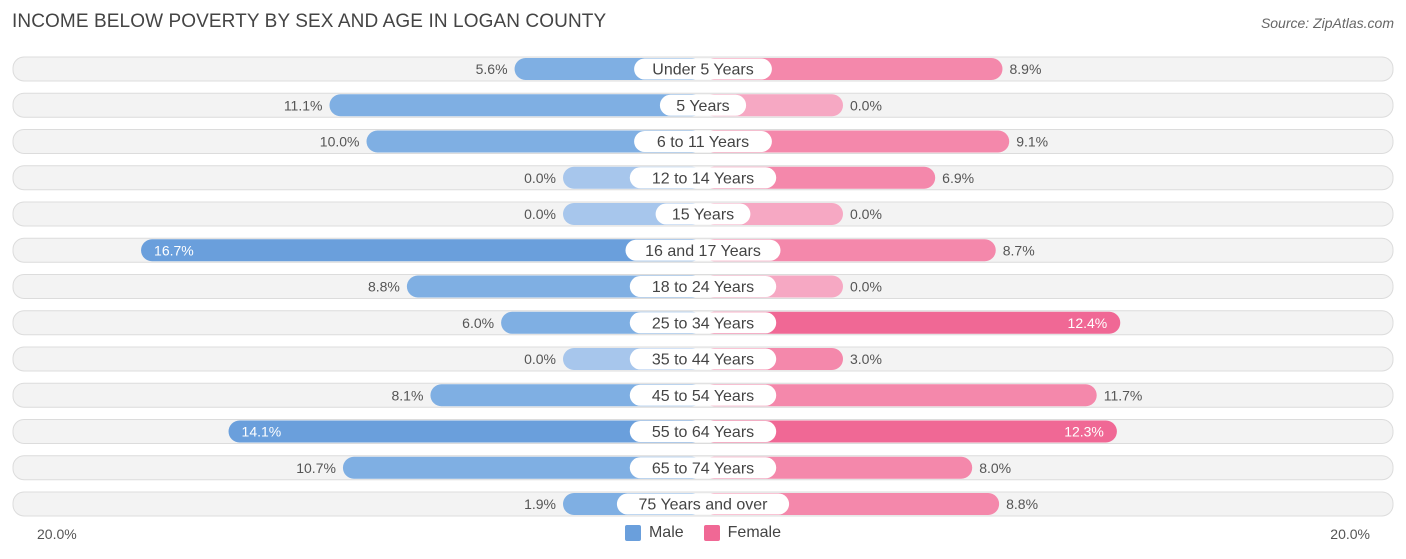  Describe the element at coordinates (1032, 142) in the screenshot. I see `female-value-label: 9.1%` at that location.